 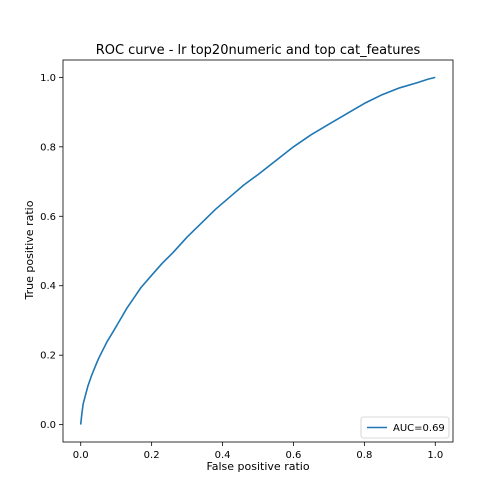 What do you see at coordinates (48, 147) in the screenshot?
I see `y-tick-label: 0.8` at bounding box center [48, 147].